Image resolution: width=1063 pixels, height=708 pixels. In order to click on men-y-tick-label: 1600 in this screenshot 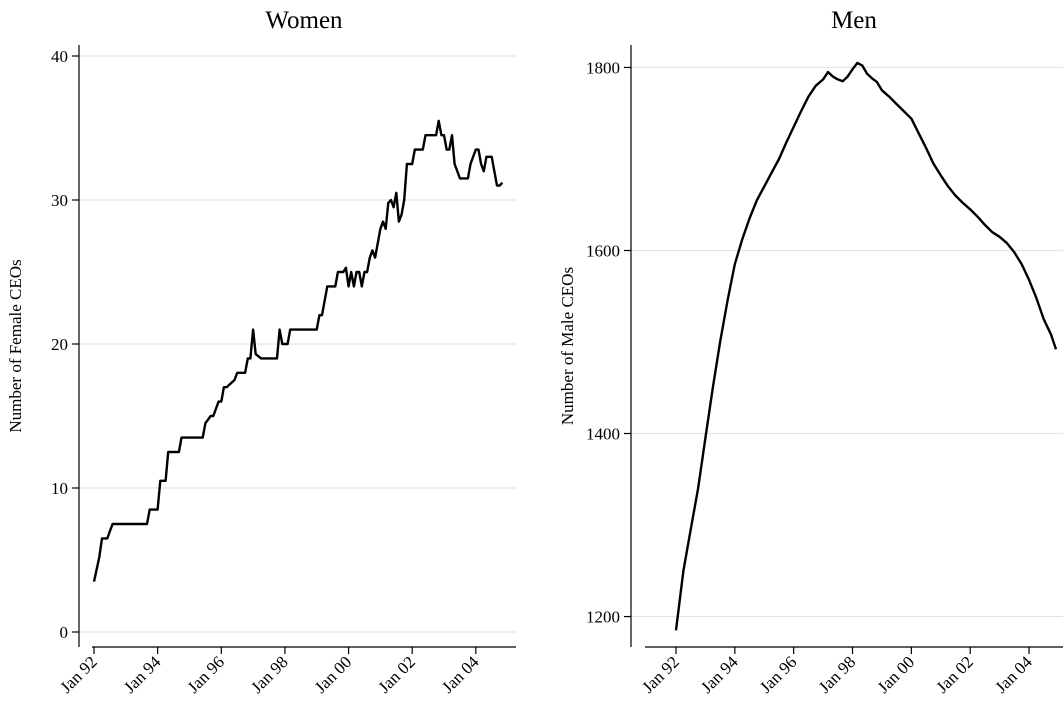, I will do `click(603, 250)`.